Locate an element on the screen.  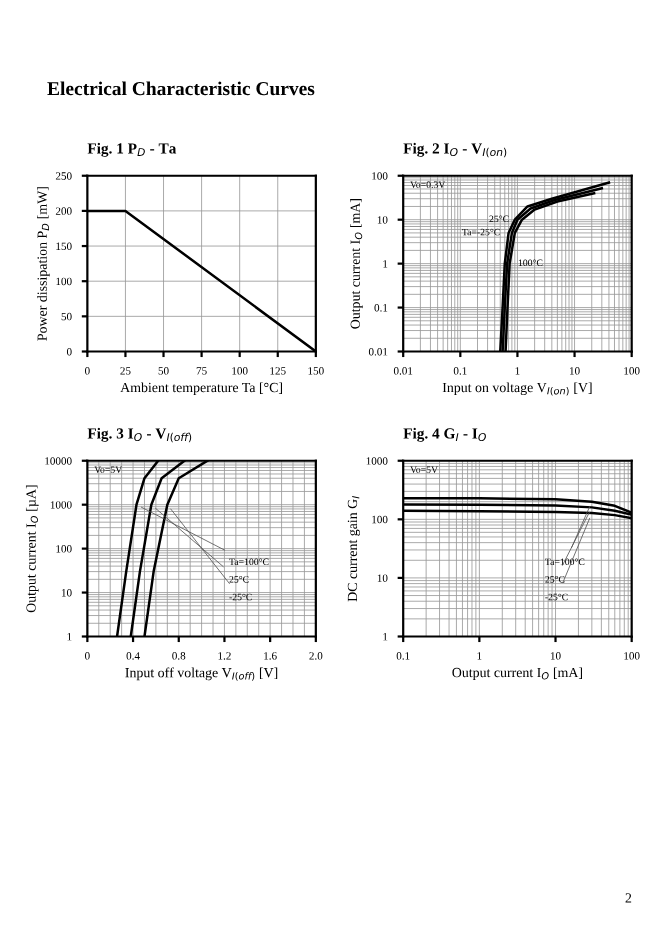
text: Electrical Characteristic Curves is located at coordinates (181, 88).